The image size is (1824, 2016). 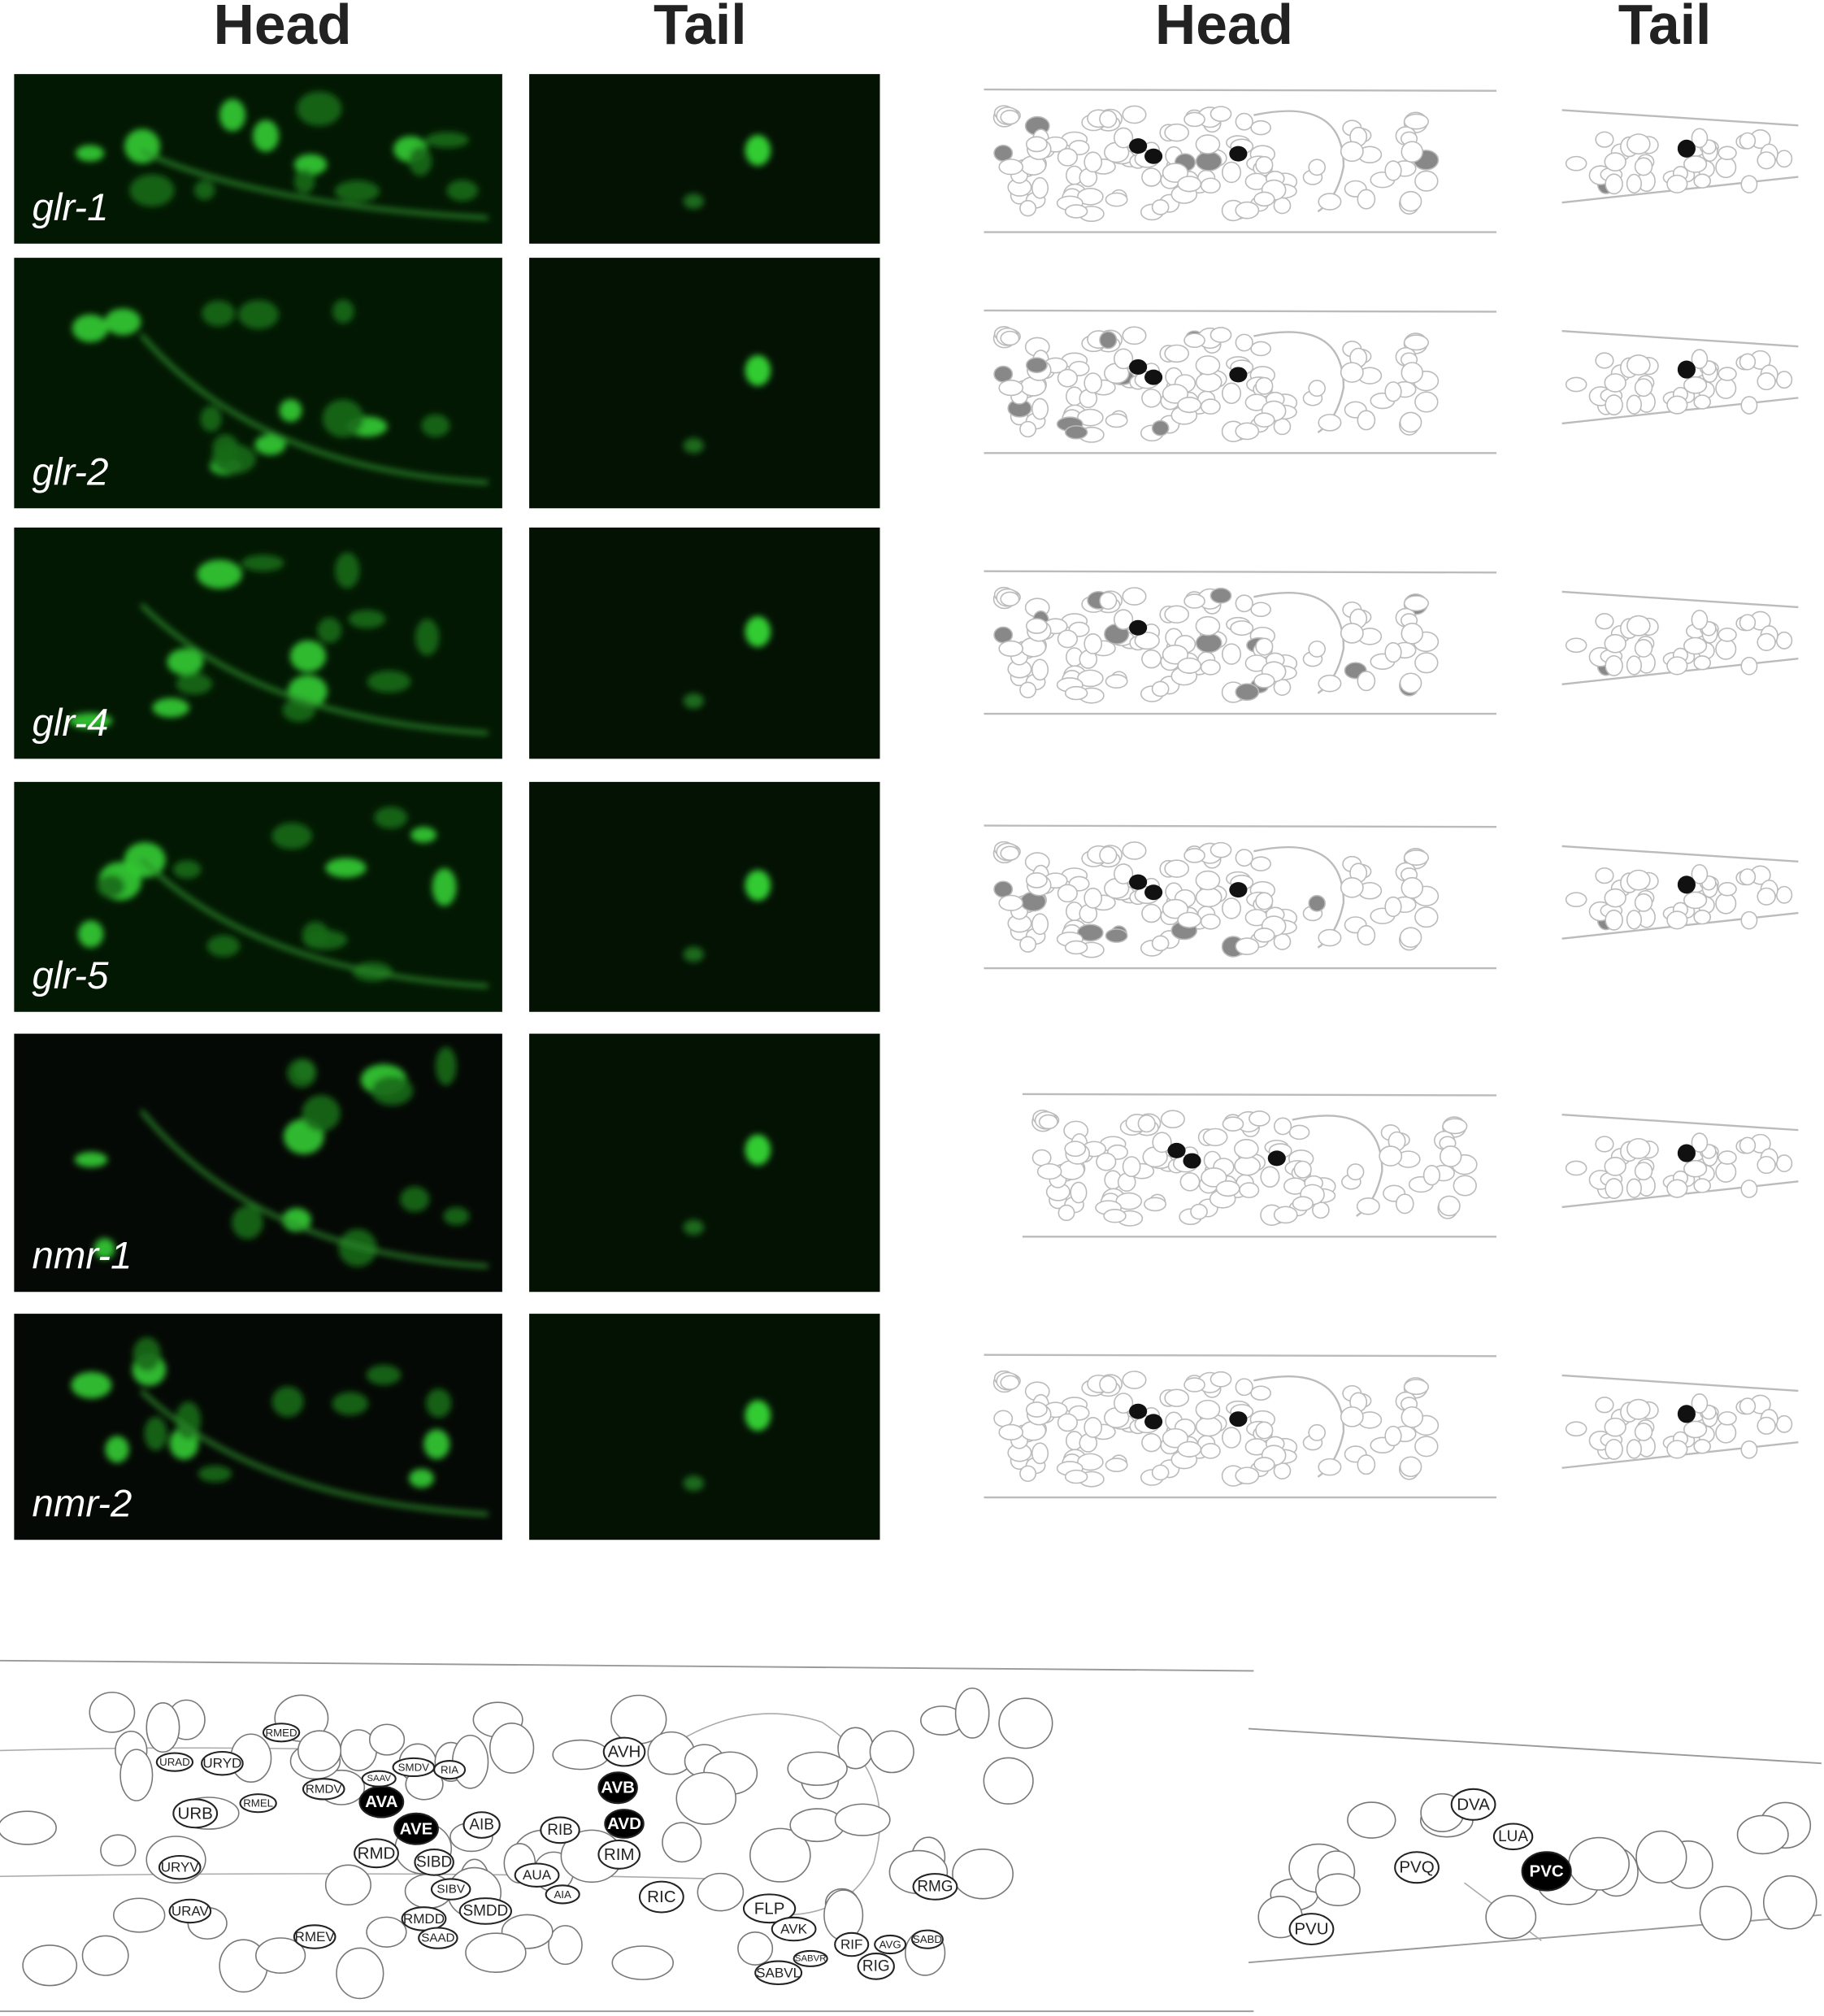 What do you see at coordinates (447, 1163) in the screenshot?
I see `micrograph-row: nmr-1` at bounding box center [447, 1163].